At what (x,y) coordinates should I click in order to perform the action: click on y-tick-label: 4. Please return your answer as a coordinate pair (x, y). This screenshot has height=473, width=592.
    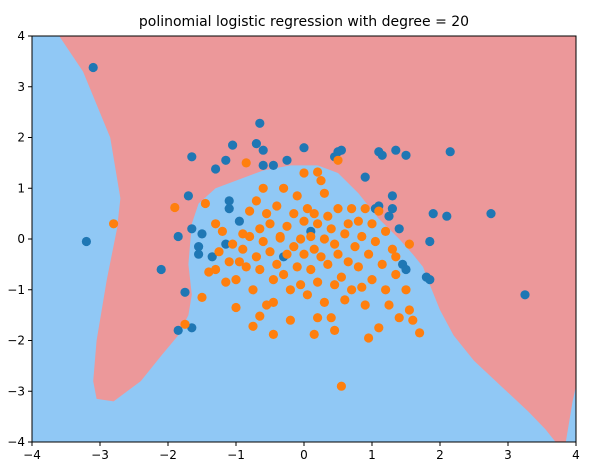
    Looking at the image, I should click on (21, 36).